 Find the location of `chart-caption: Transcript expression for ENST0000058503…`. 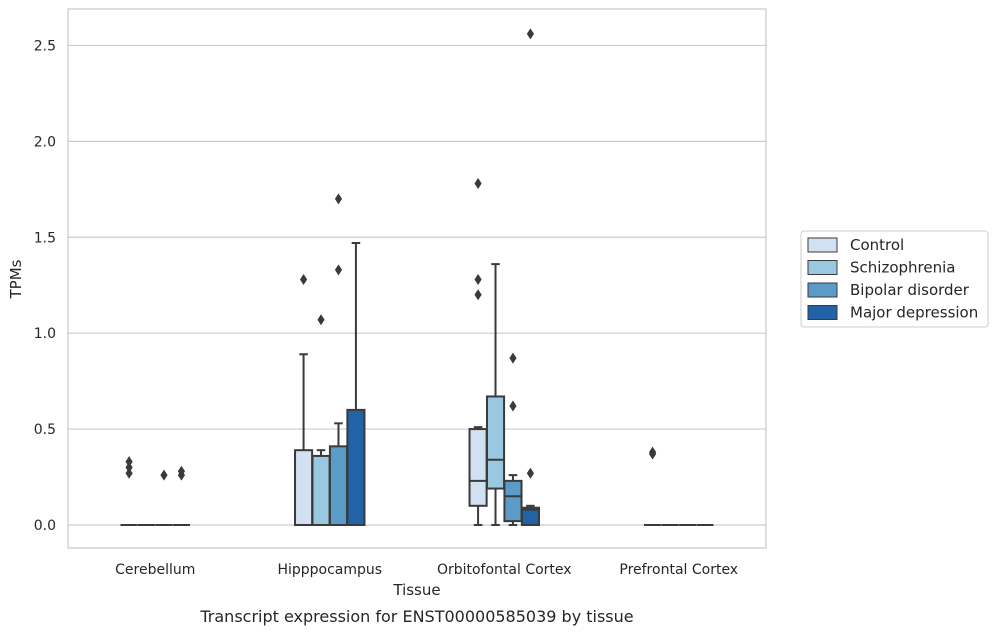

chart-caption: Transcript expression for ENST0000058503… is located at coordinates (416, 616).